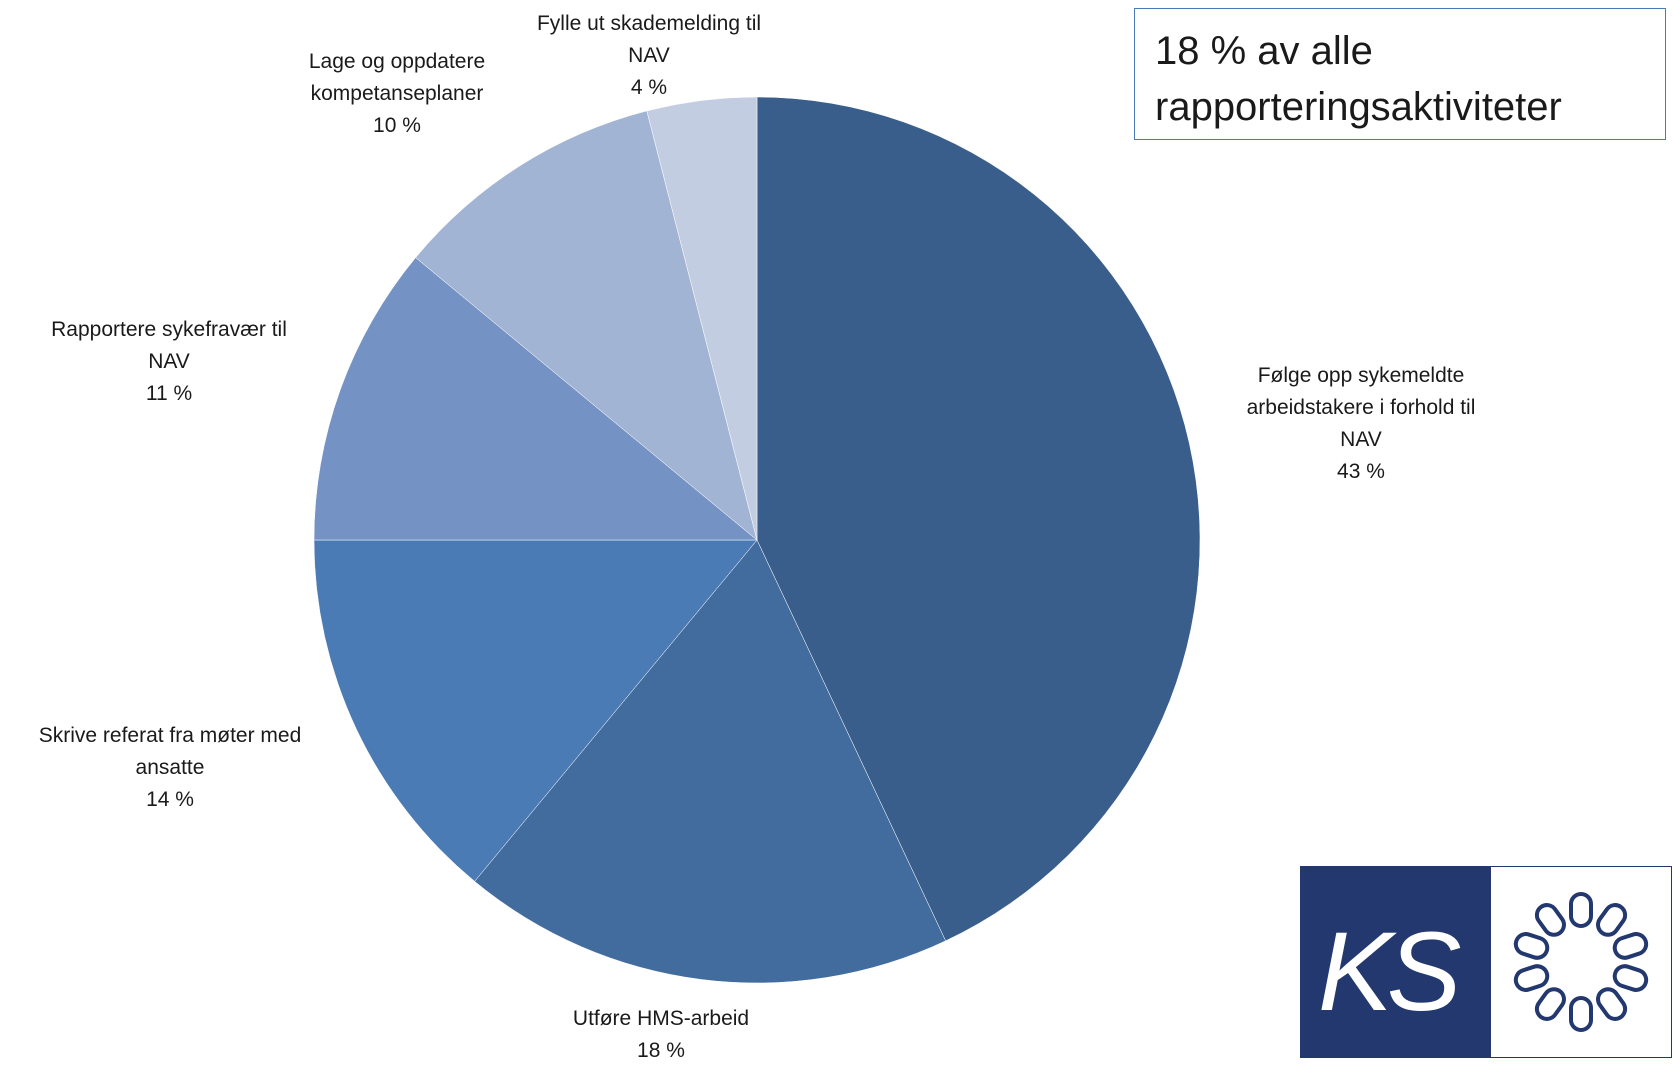 This screenshot has width=1672, height=1067. What do you see at coordinates (170, 735) in the screenshot?
I see `slice-label-line: Skrive referat fra møter med` at bounding box center [170, 735].